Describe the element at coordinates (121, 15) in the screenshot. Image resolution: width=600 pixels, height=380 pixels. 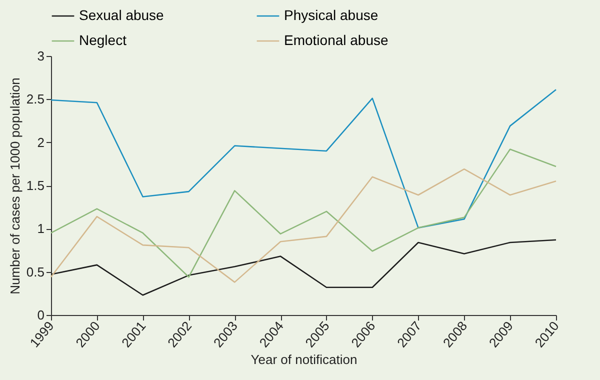
I see `legend-label: Sexual abuse` at that location.